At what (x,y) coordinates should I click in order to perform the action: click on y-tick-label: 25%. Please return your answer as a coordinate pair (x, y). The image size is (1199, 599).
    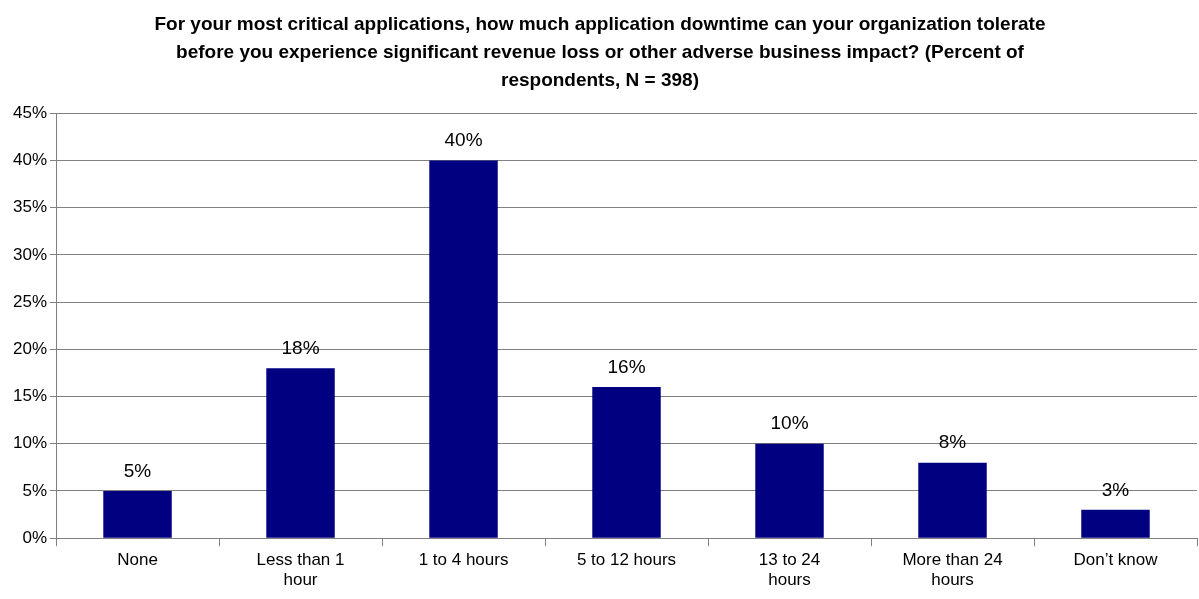
    Looking at the image, I should click on (30, 301).